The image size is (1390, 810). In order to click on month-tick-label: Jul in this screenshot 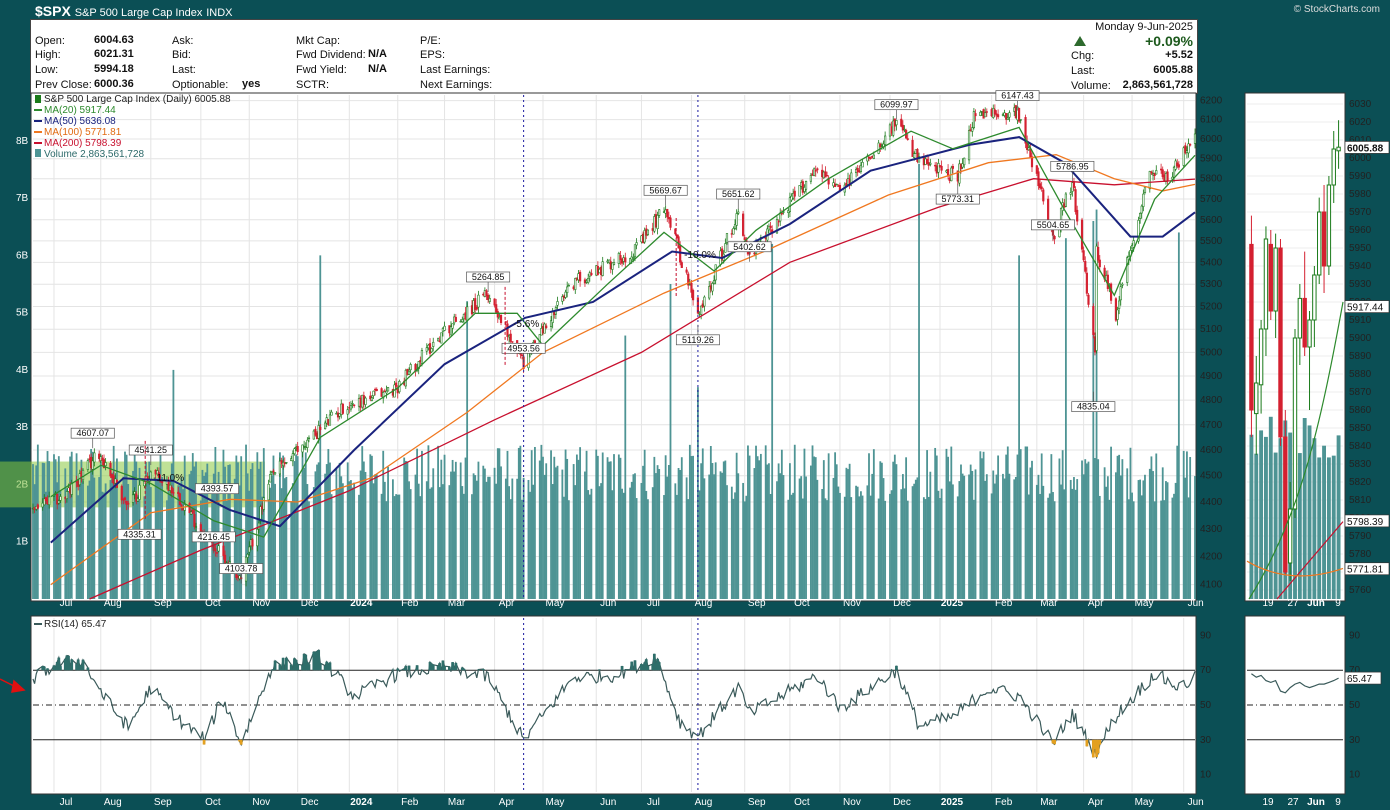, I will do `click(653, 603)`.